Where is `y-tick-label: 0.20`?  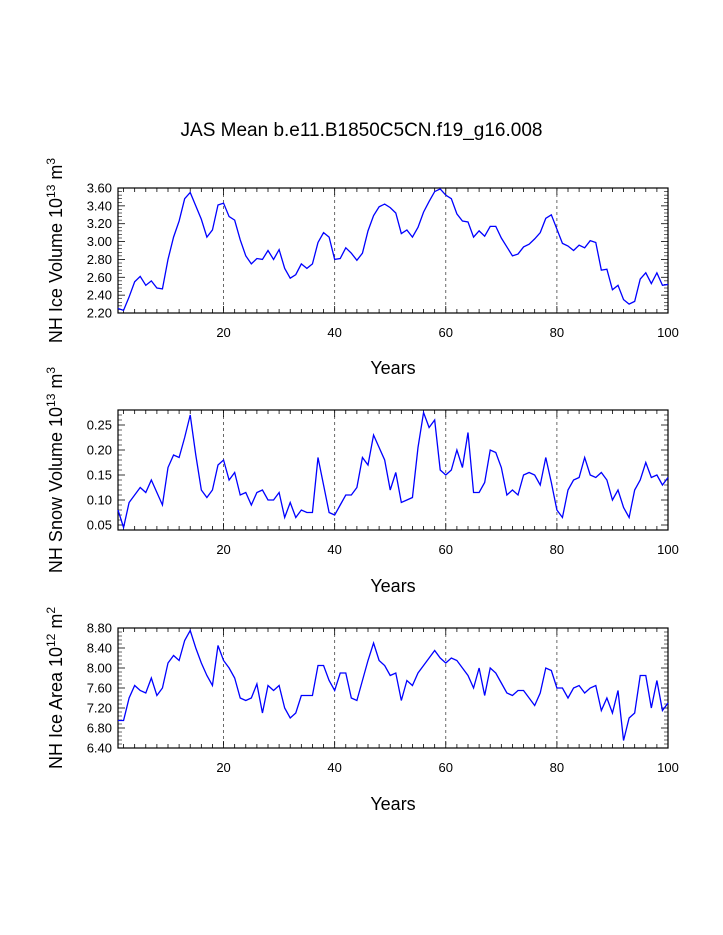
y-tick-label: 0.20 is located at coordinates (99, 450).